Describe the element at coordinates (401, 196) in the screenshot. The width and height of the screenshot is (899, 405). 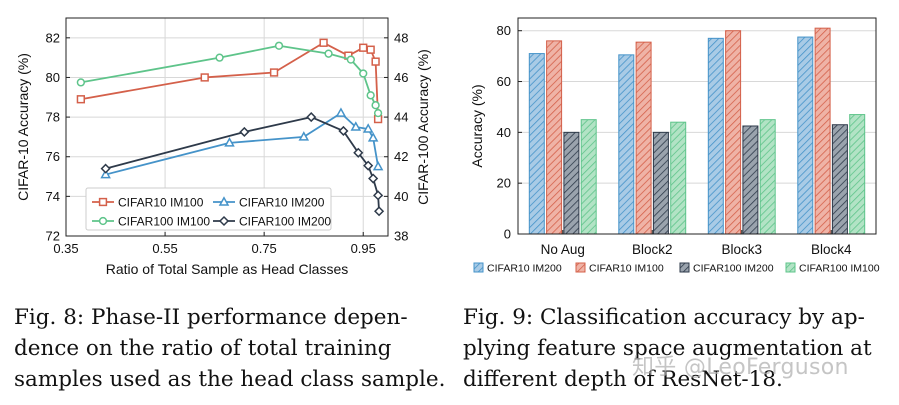
I see `y-right-tick-label: 40` at that location.